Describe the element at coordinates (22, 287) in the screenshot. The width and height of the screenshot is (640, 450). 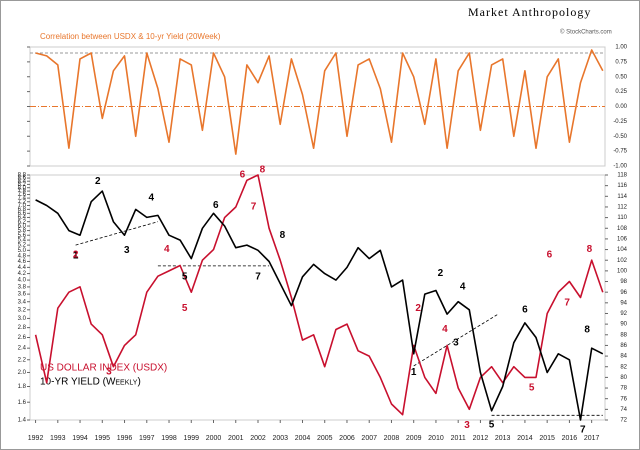
I see `y-tick-label: 3.8` at that location.